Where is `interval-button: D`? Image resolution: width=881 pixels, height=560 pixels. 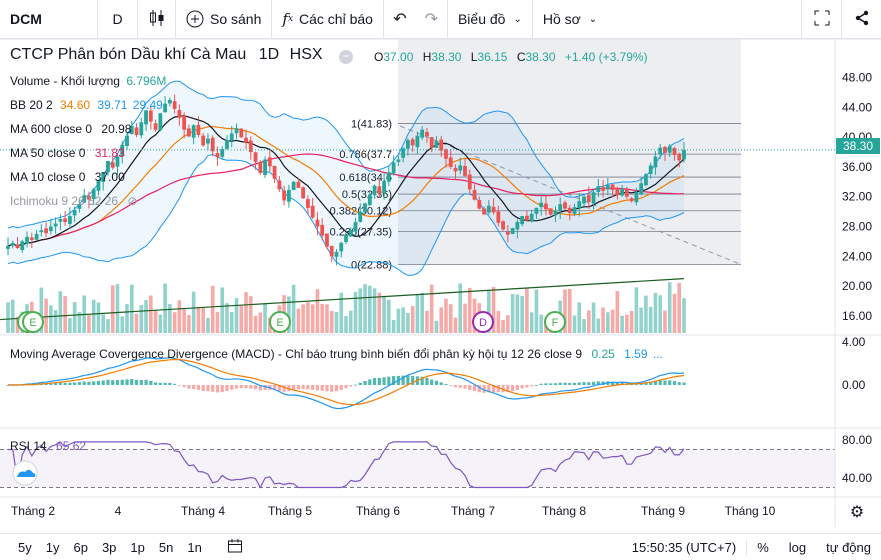
interval-button: D is located at coordinates (118, 19).